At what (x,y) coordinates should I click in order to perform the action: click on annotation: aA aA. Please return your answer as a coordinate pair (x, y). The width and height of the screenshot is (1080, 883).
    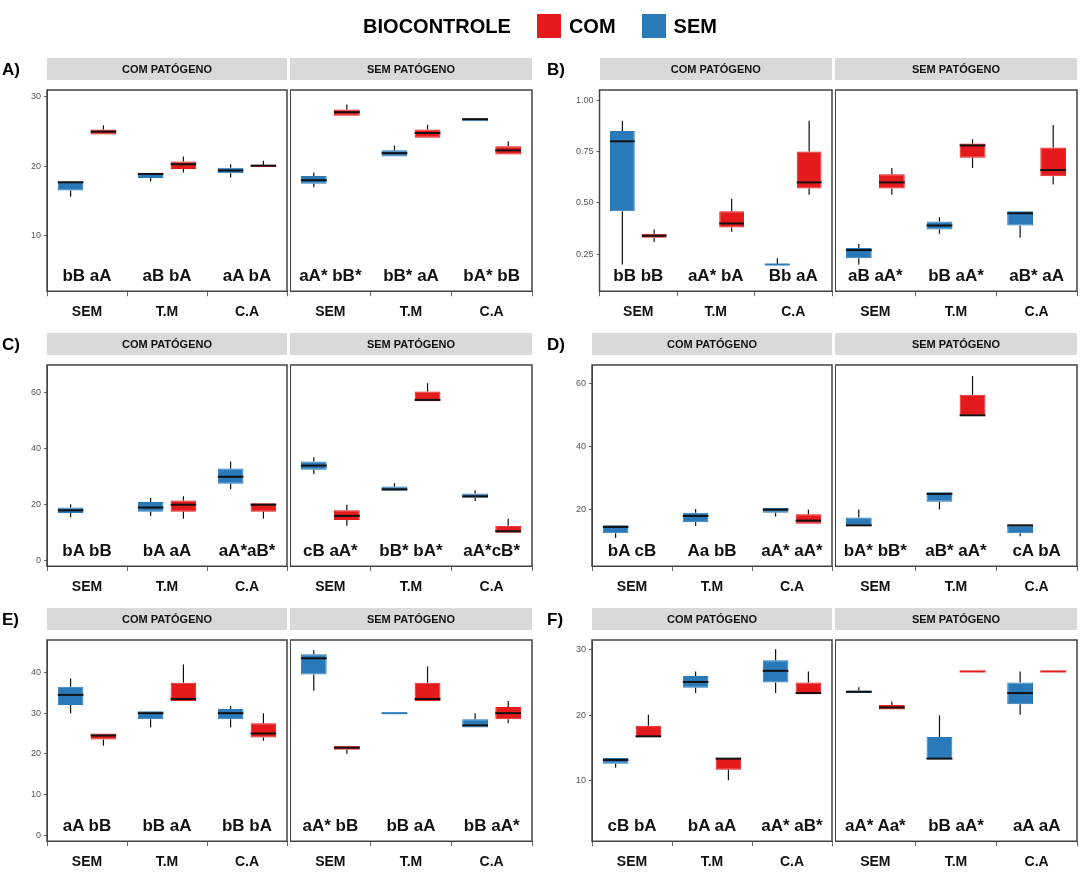
    Looking at the image, I should click on (1036, 825).